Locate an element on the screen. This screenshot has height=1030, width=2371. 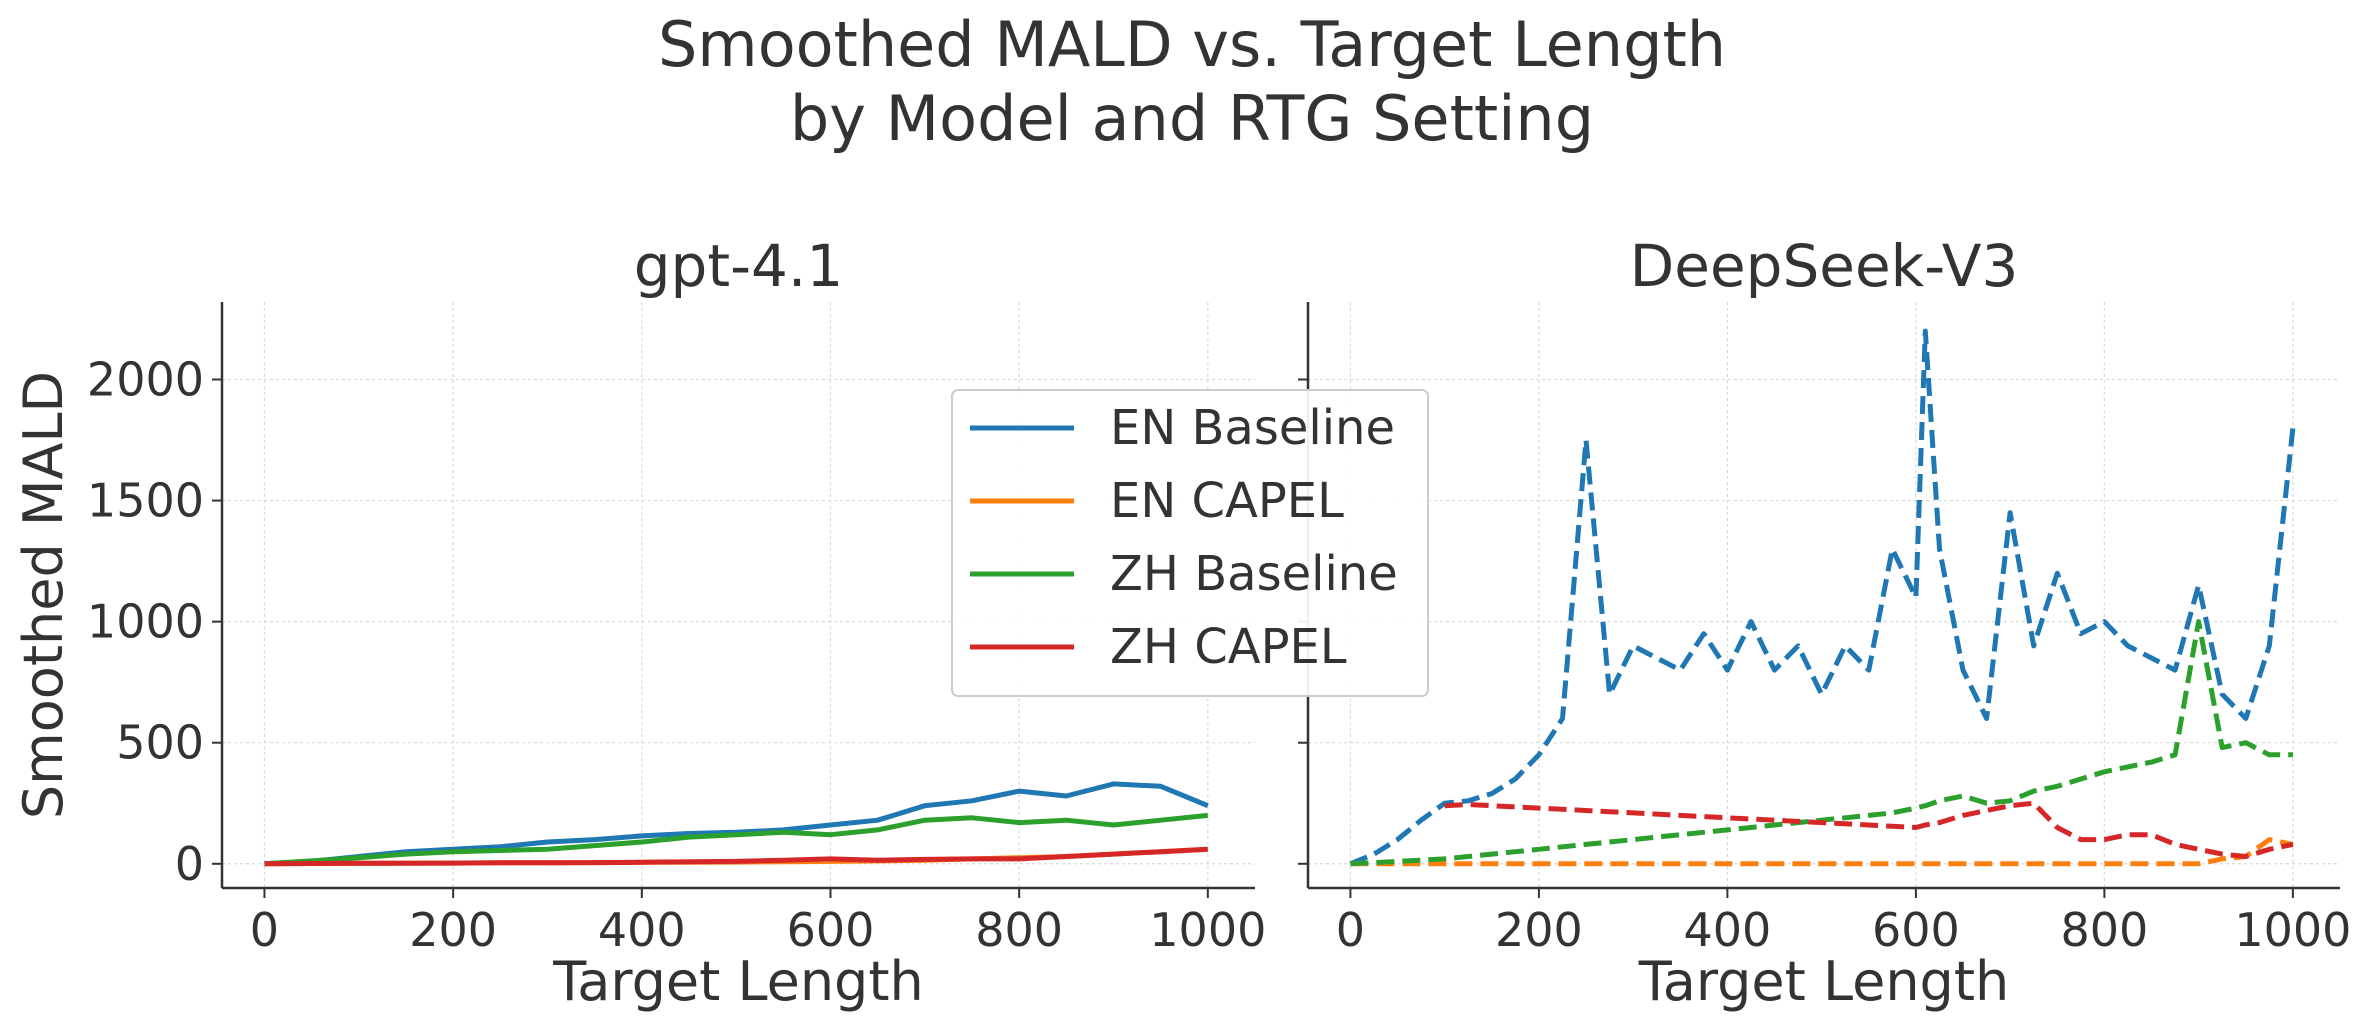
gpt-4-1-ytick-label-2000: 2000 is located at coordinates (145, 379).